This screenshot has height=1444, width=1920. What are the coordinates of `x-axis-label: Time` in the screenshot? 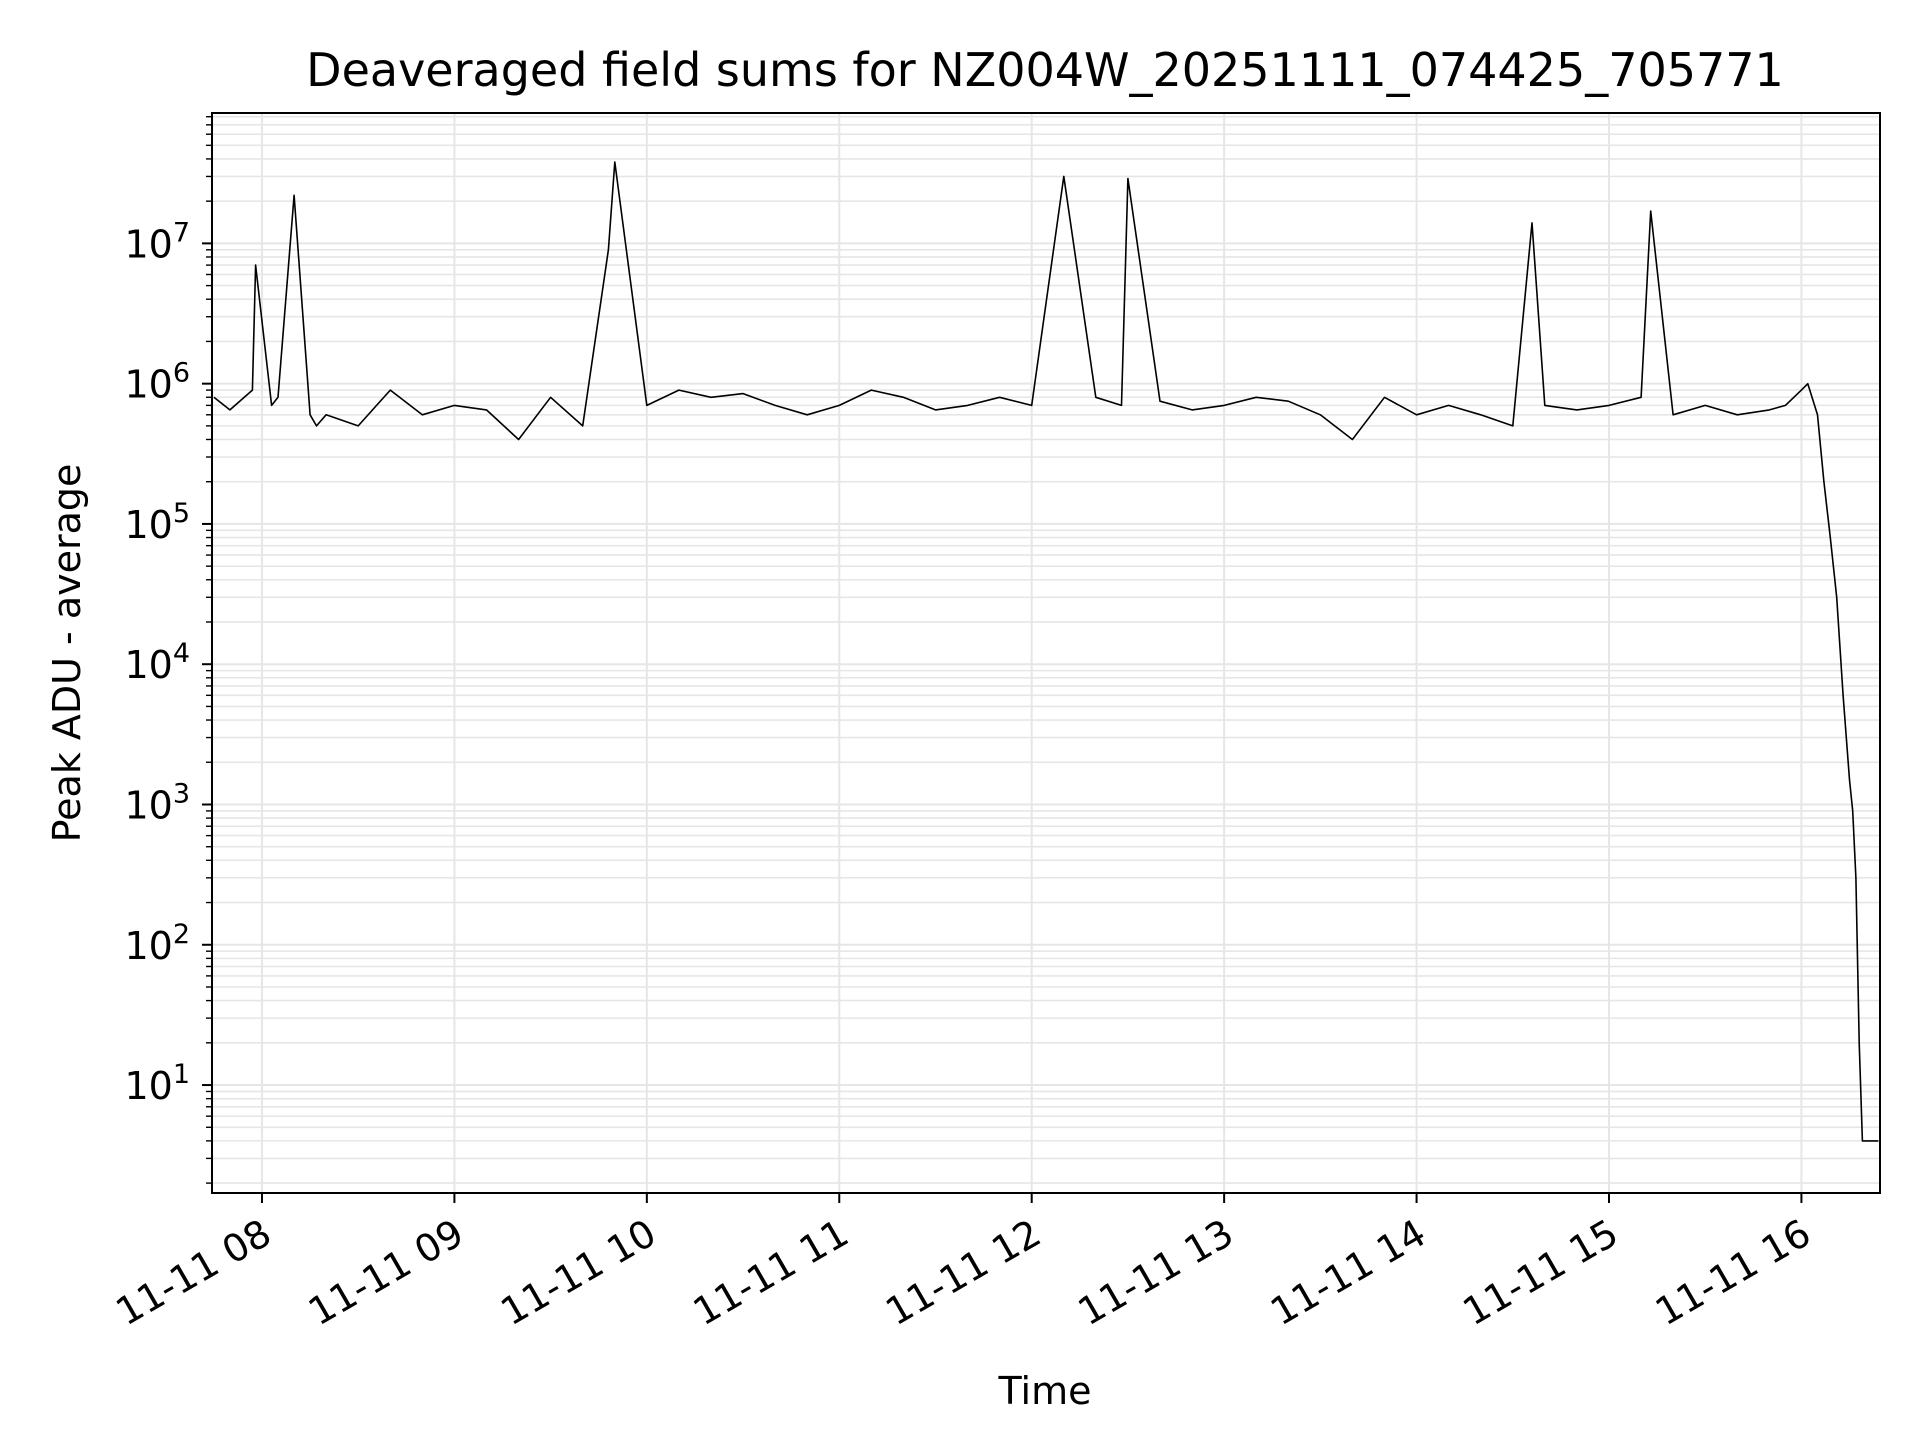 It's located at (1045, 1391).